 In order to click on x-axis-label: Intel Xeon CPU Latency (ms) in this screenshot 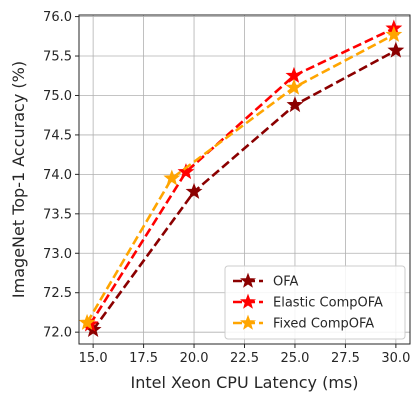, I will do `click(245, 382)`.